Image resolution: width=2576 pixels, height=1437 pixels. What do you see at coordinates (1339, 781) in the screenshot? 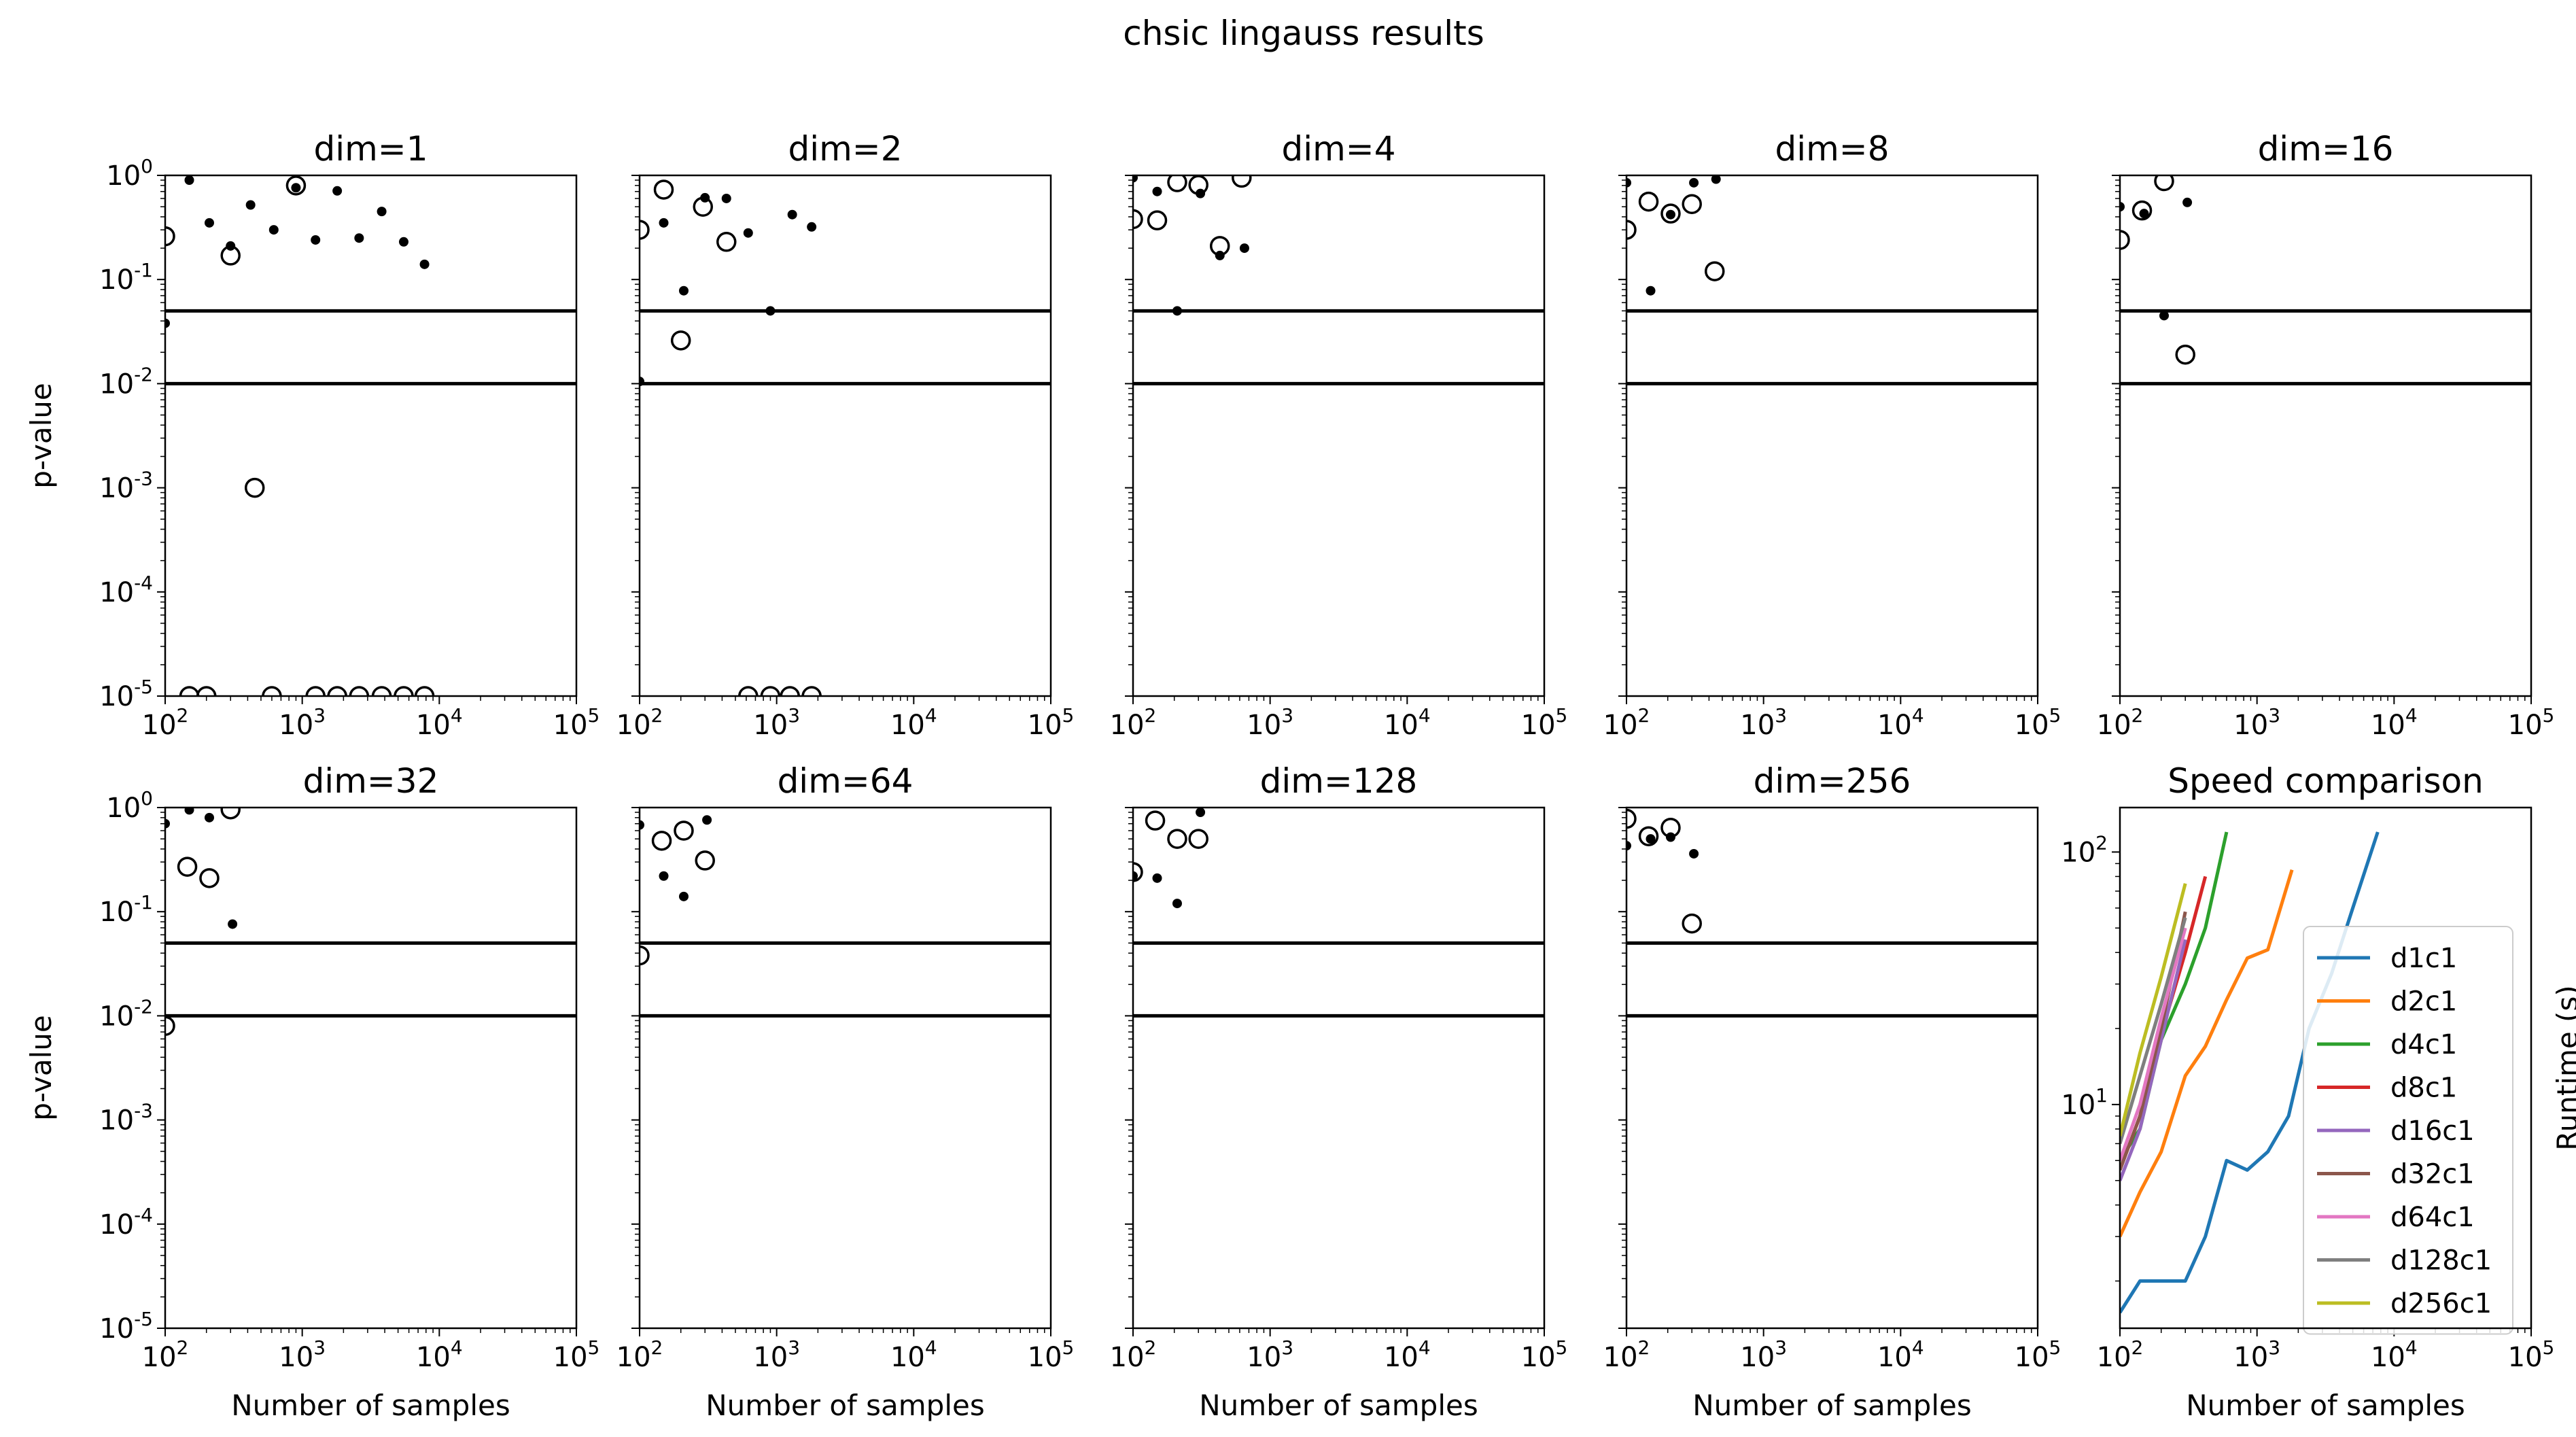
I see `subplot-title: dim=128` at bounding box center [1339, 781].